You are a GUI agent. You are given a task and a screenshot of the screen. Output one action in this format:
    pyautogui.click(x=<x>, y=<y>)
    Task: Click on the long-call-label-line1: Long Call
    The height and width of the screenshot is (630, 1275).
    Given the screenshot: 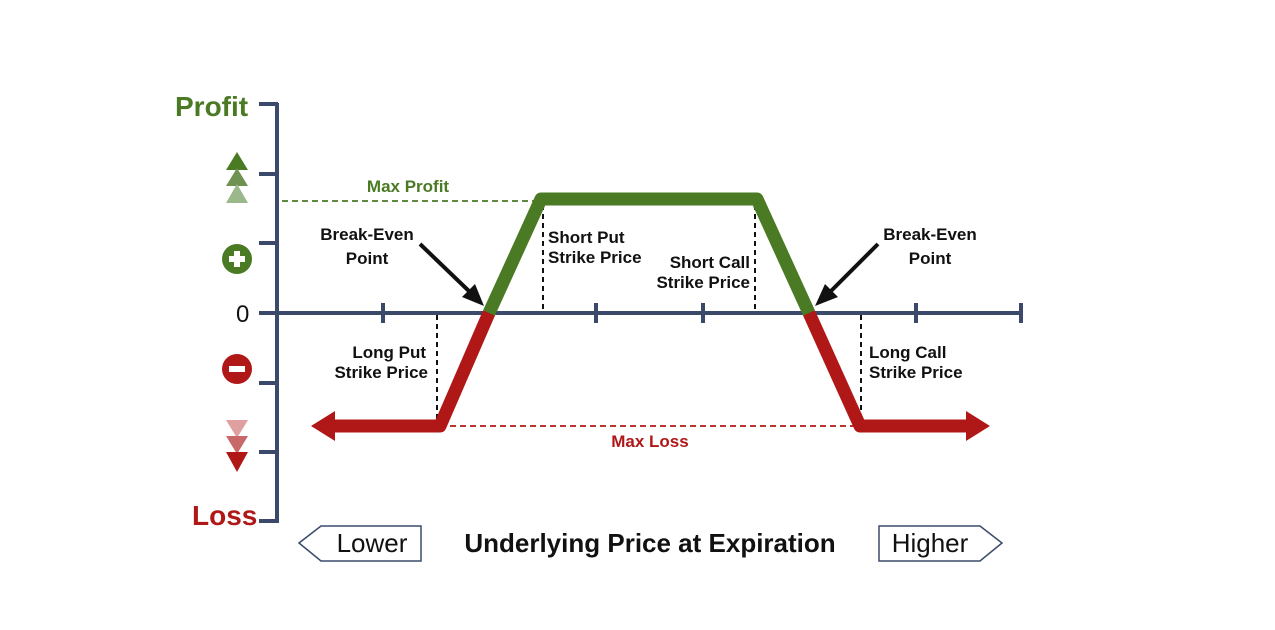 What is the action you would take?
    pyautogui.click(x=907, y=352)
    